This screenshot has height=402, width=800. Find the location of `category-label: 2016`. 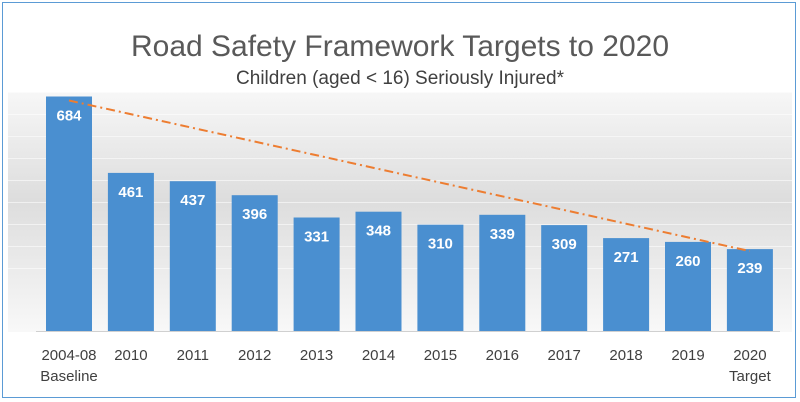

category-label: 2016 is located at coordinates (502, 355).